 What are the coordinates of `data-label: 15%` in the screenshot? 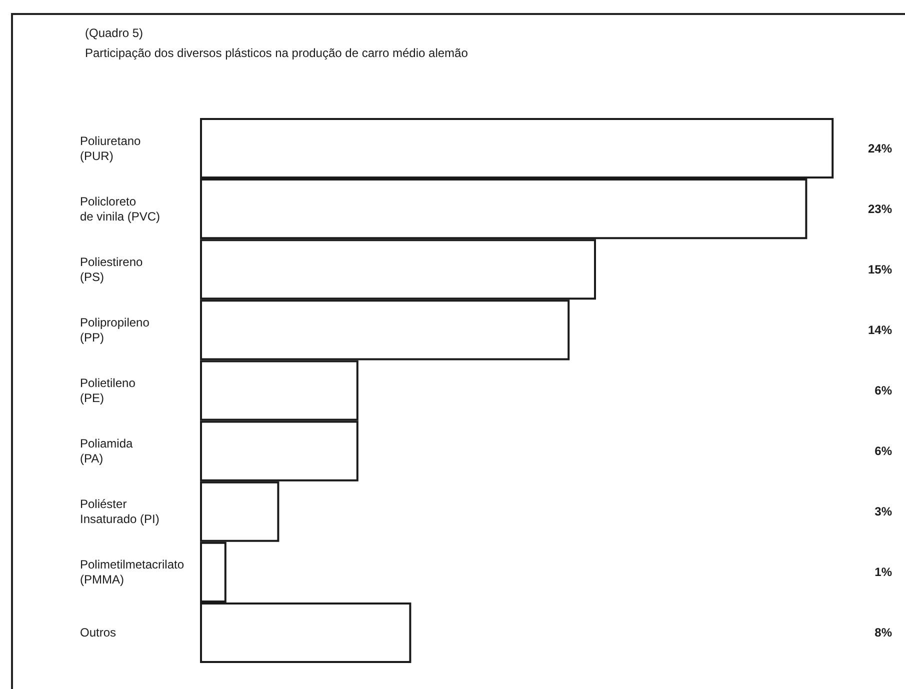 It's located at (880, 269).